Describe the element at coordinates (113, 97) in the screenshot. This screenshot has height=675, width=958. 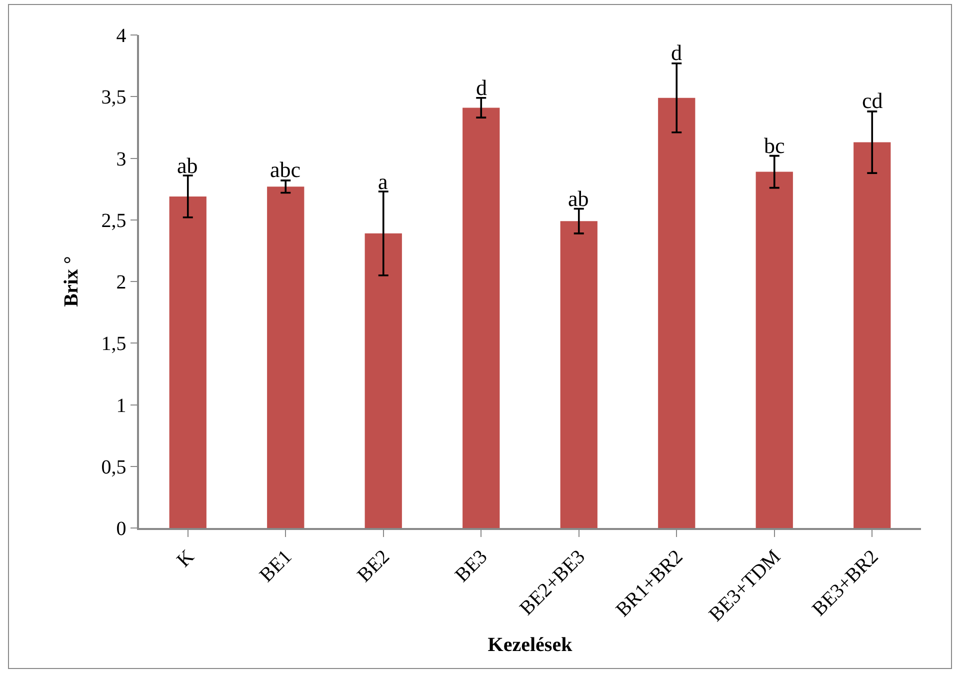
I see `y-tick-label: 3,5` at that location.